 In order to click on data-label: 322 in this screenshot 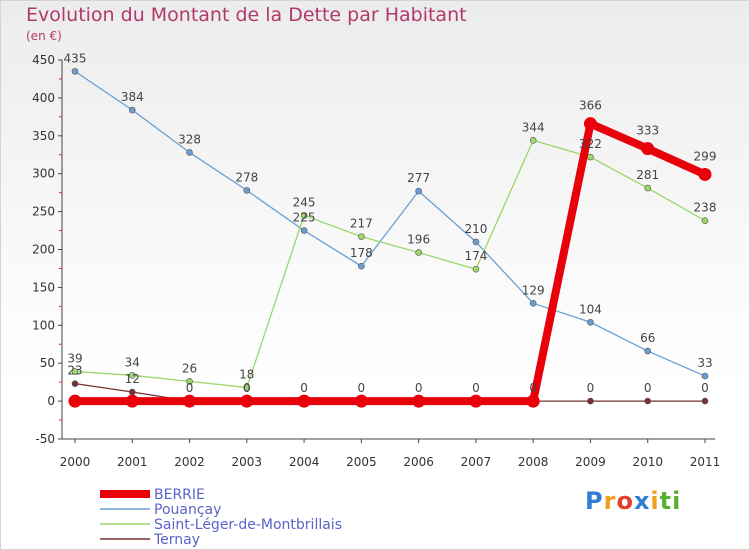, I will do `click(590, 144)`.